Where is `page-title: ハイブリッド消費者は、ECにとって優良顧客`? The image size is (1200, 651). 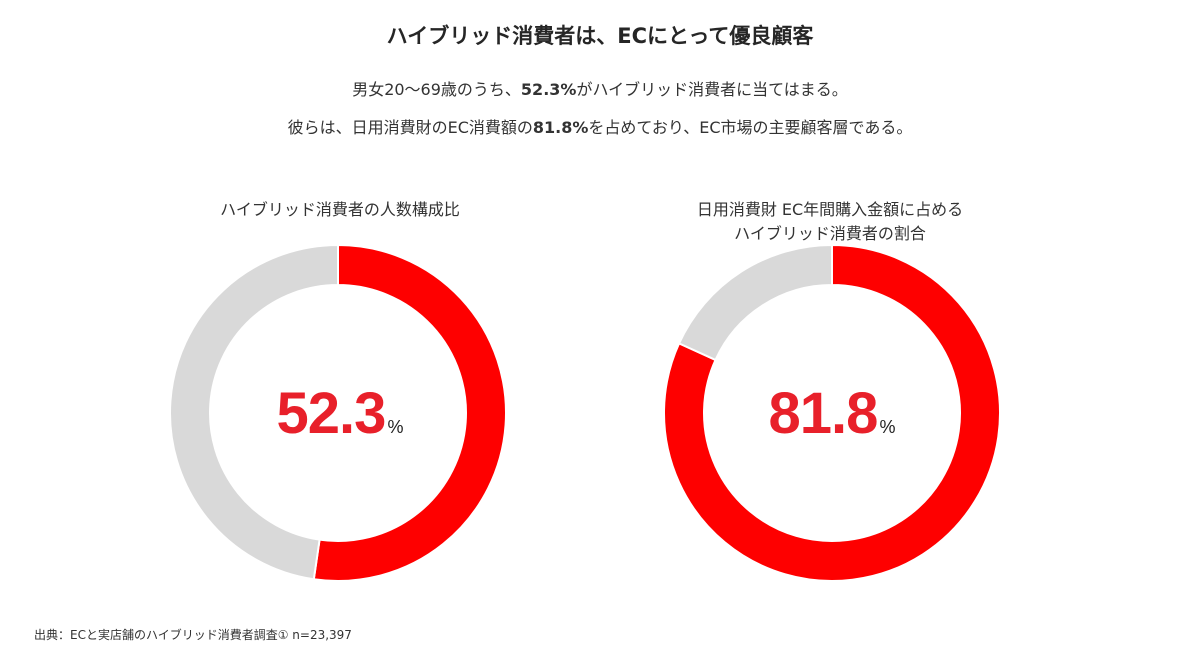 page-title: ハイブリッド消費者は、ECにとって優良顧客 is located at coordinates (600, 36).